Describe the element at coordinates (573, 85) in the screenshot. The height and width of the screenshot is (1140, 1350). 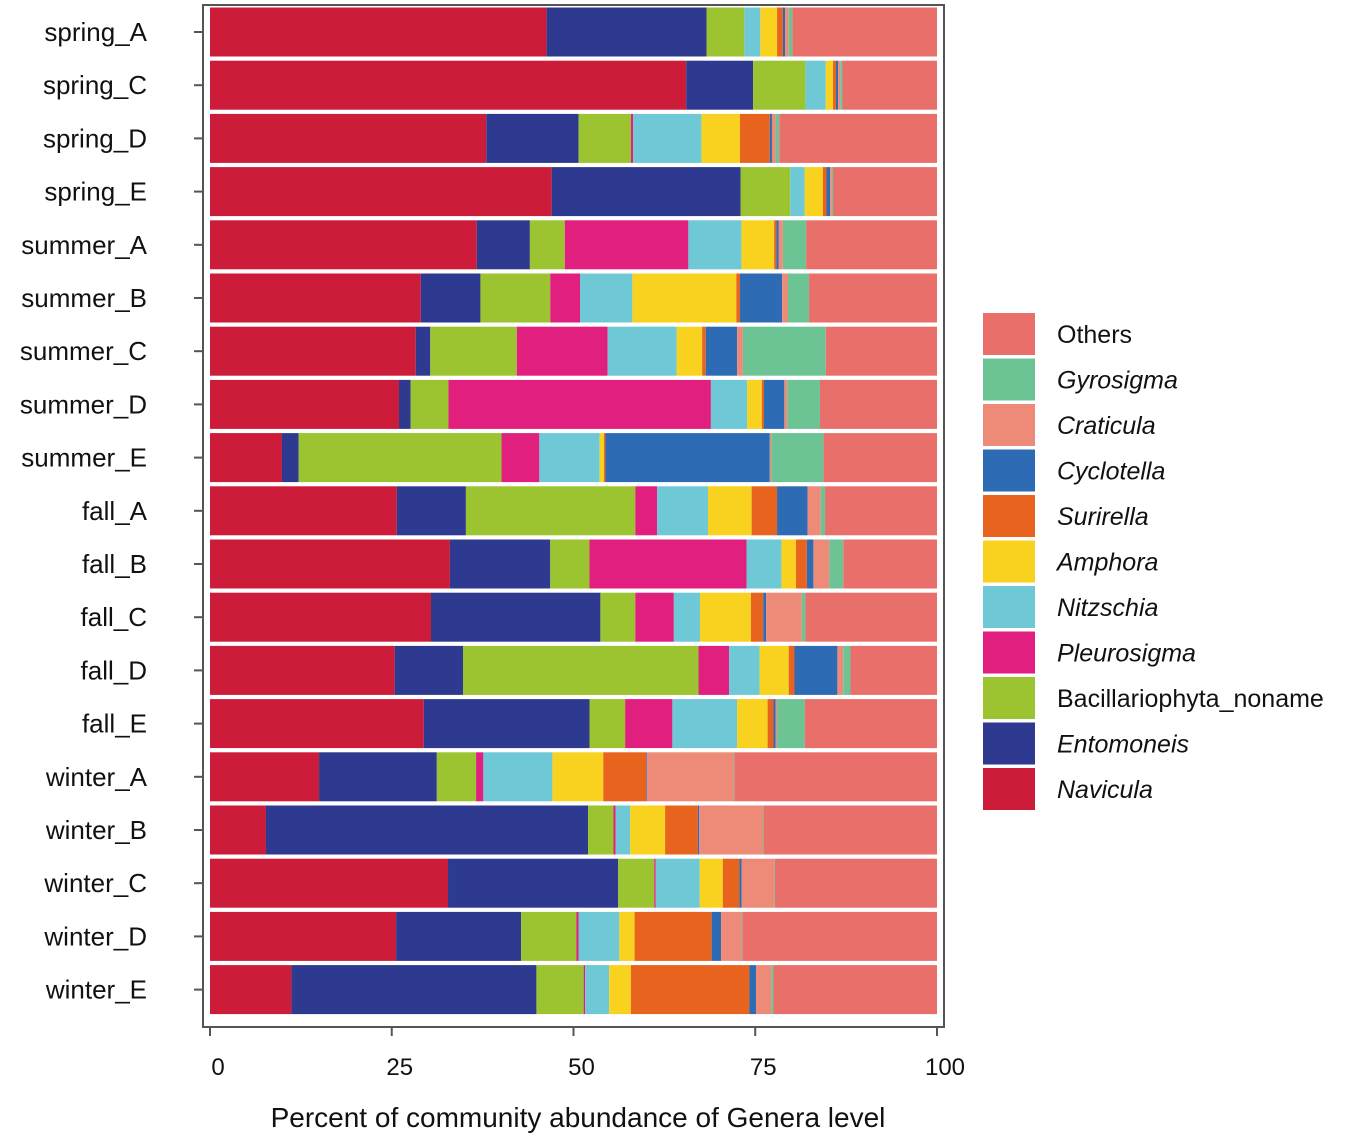
I see `bar-row-spring_C` at that location.